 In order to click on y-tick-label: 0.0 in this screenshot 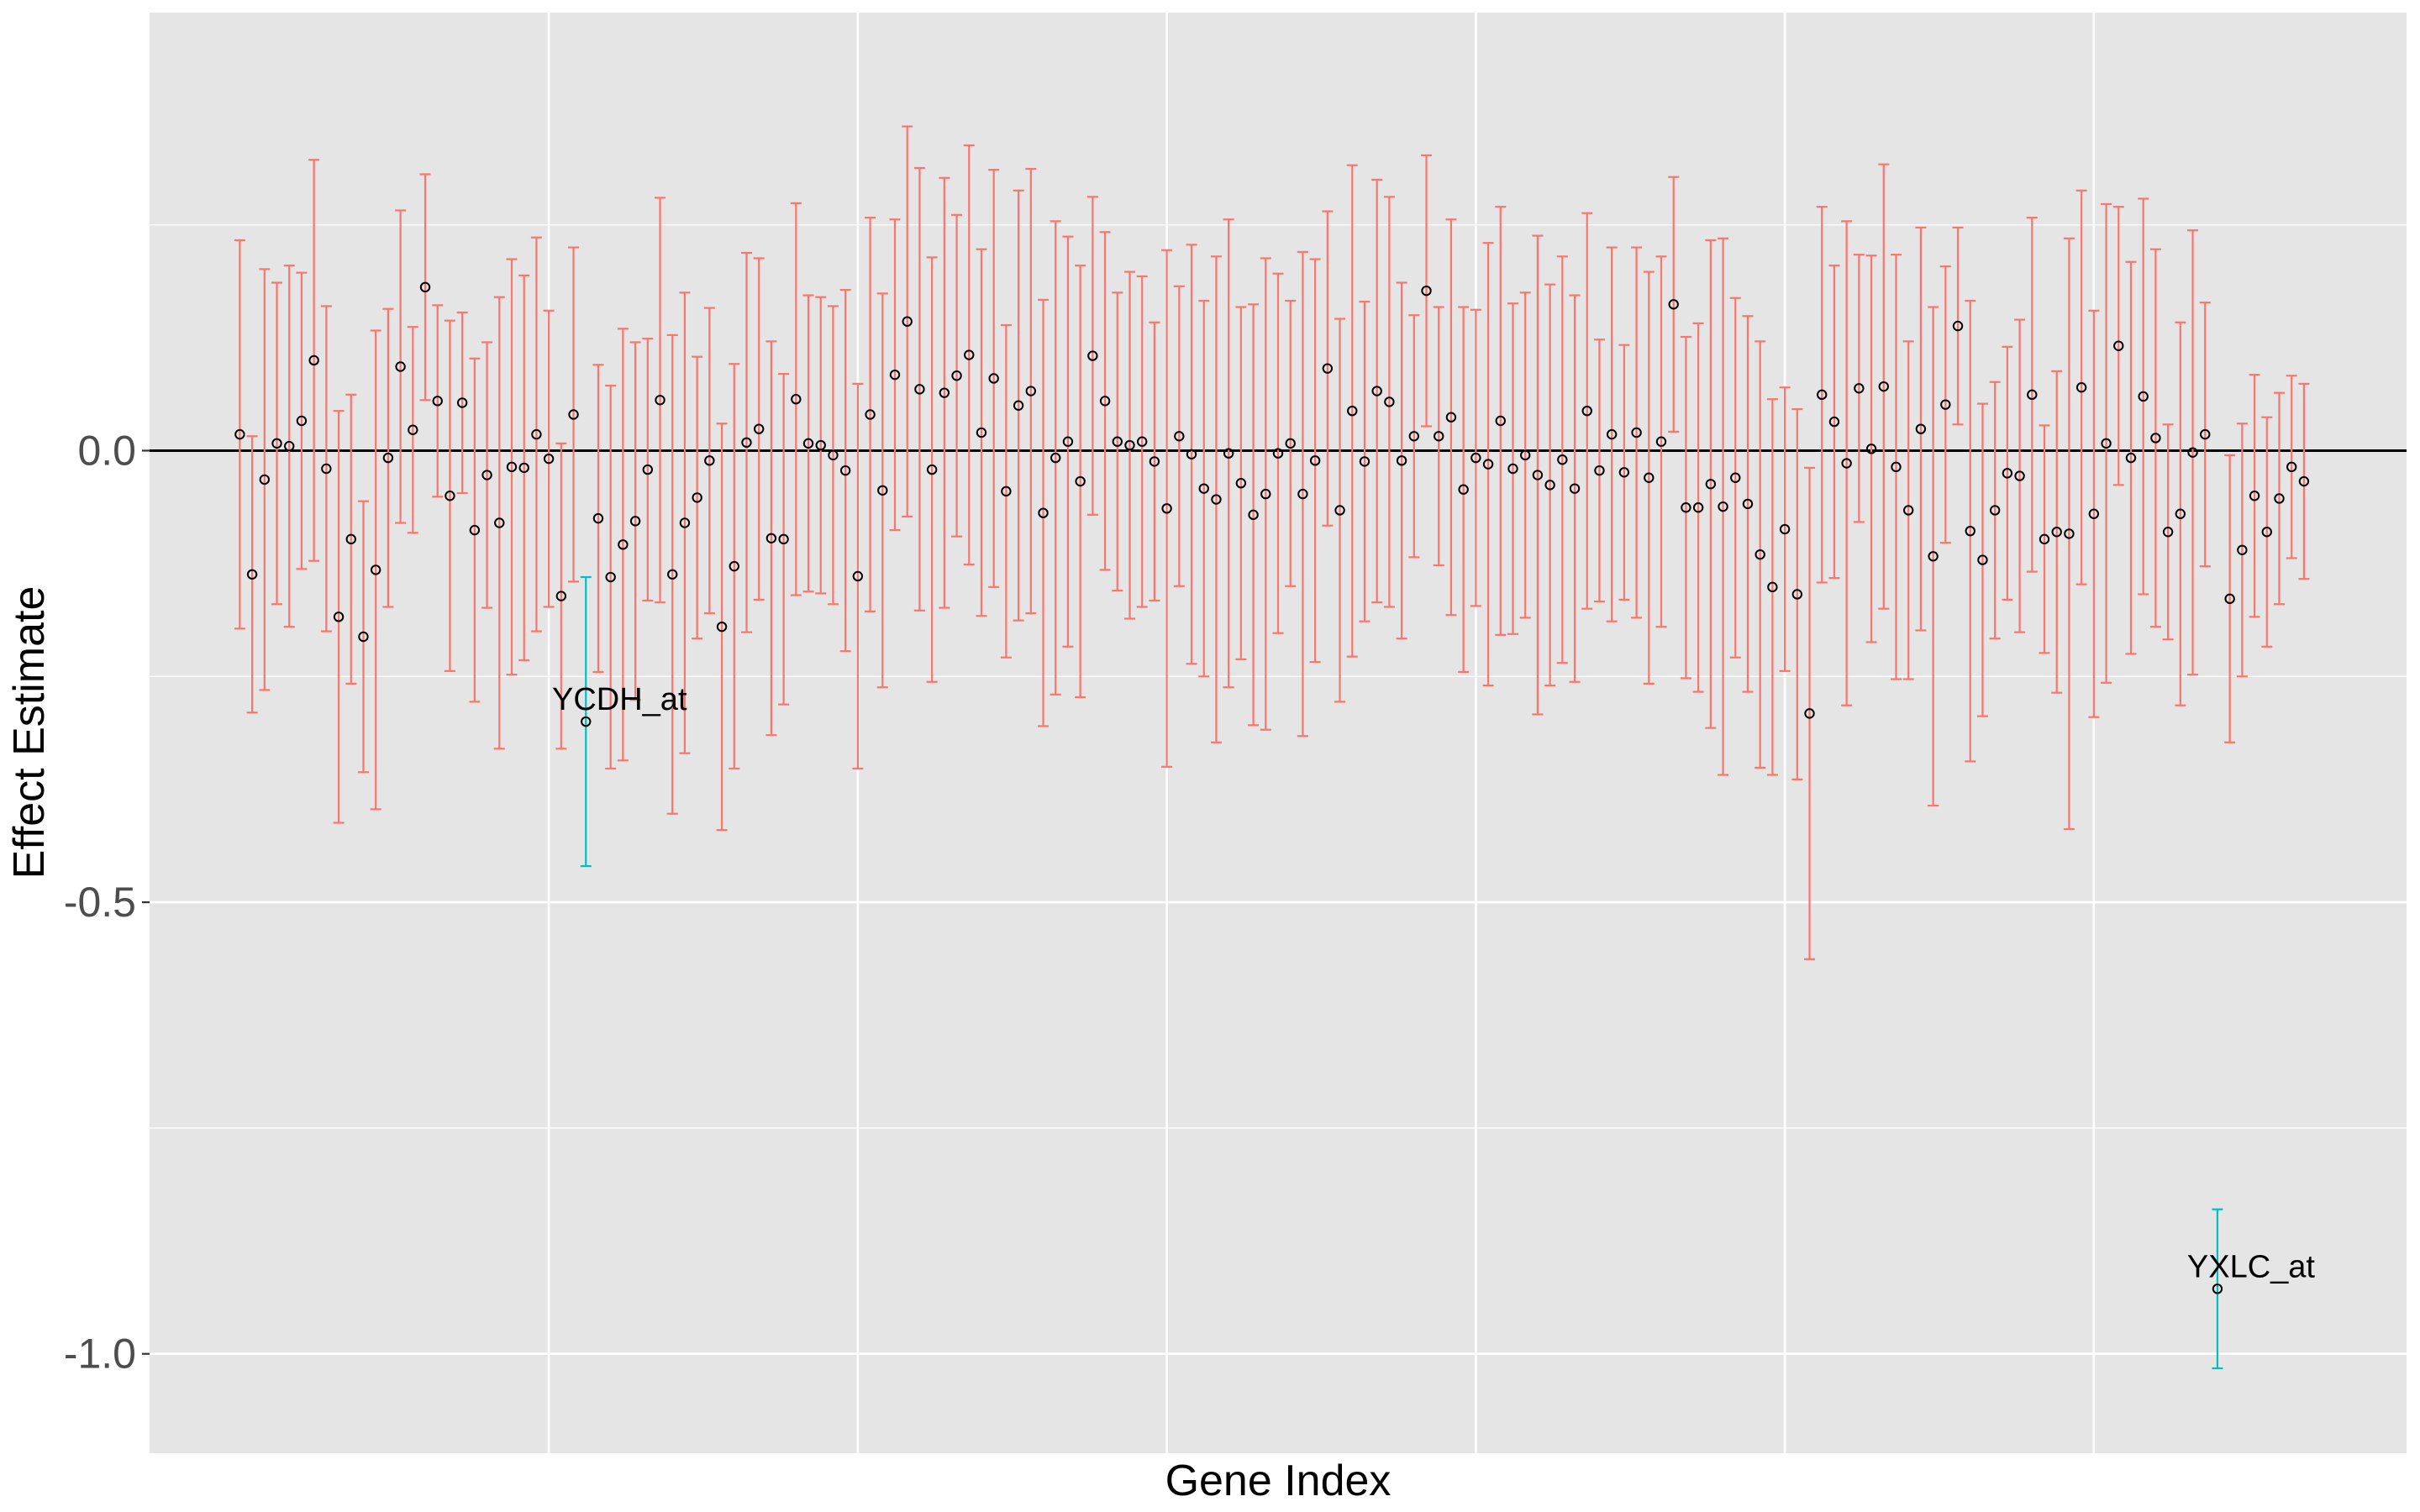, I will do `click(107, 450)`.